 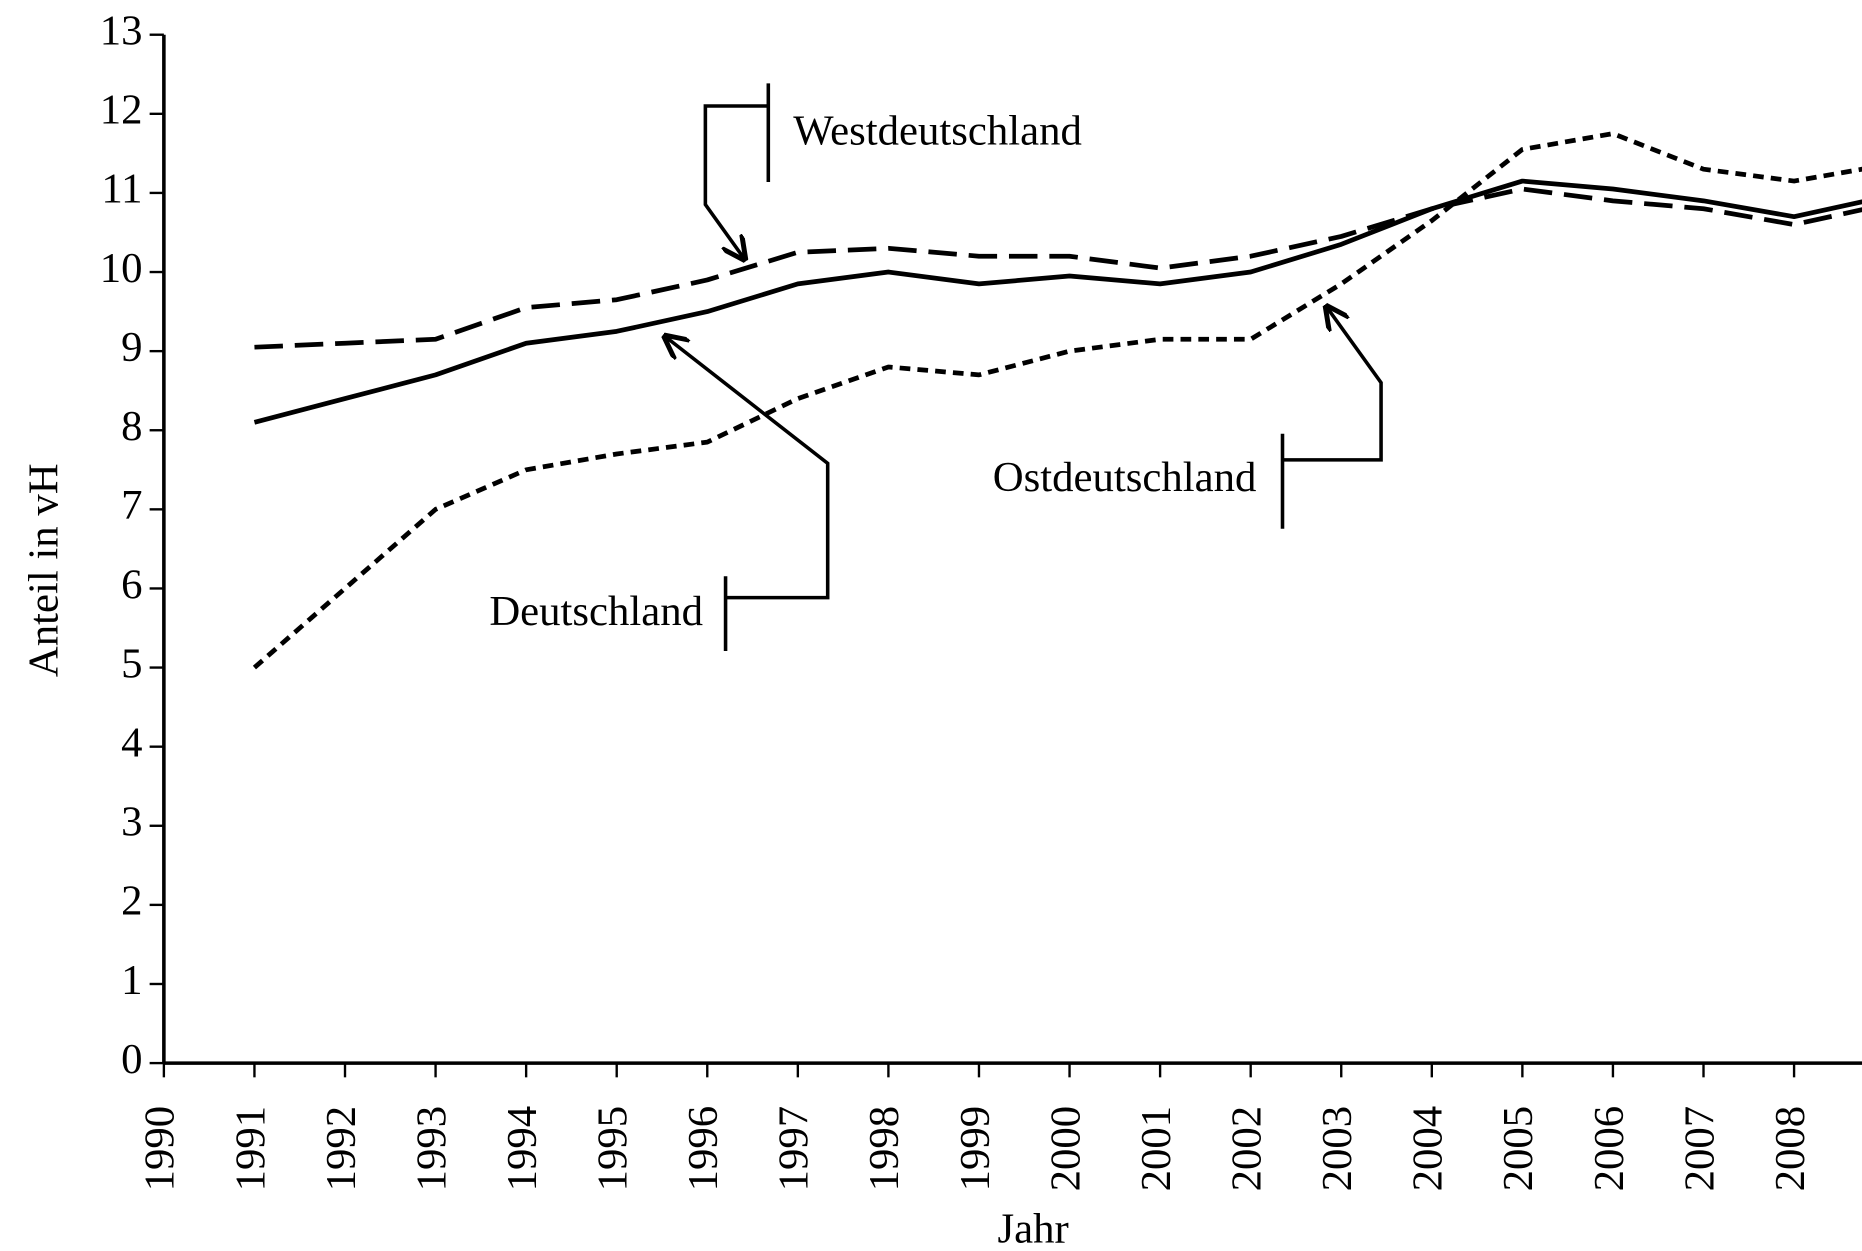 I want to click on x-tick-label: 2006, so click(x=1609, y=1149).